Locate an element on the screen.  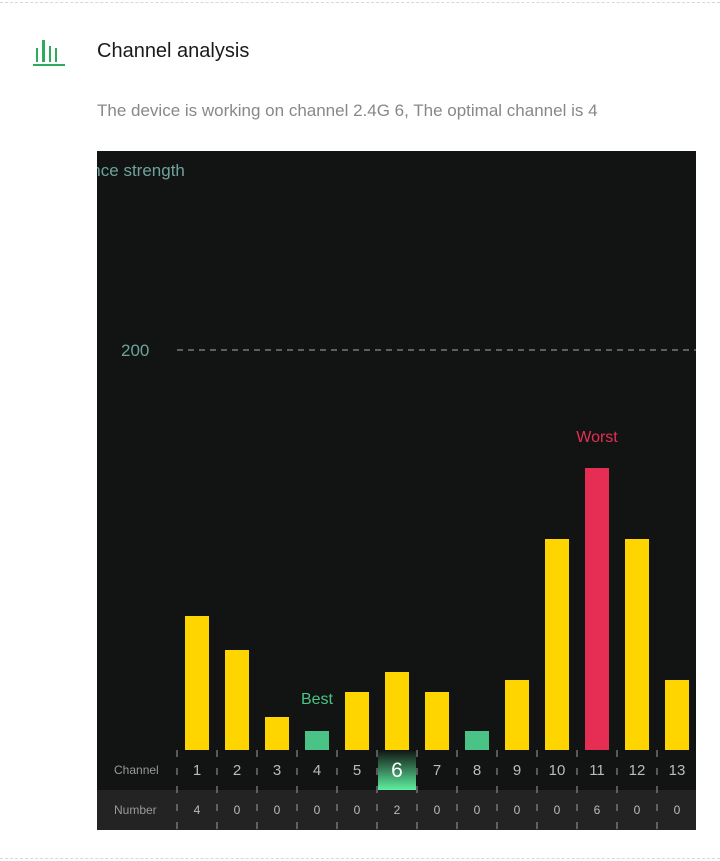
y-axis-label: Interference strength is located at coordinates (141, 170).